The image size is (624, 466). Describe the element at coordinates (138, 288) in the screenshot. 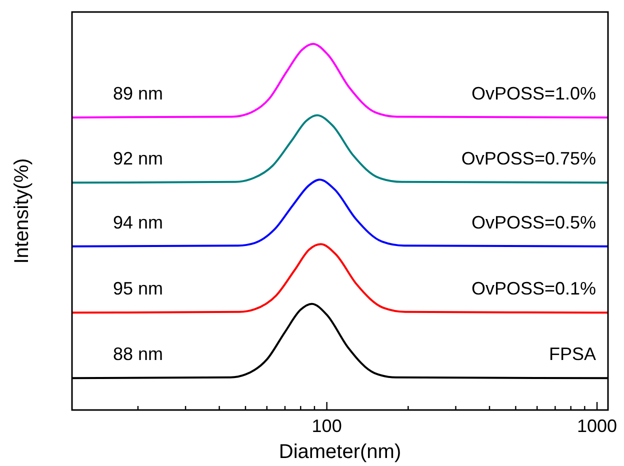

I see `annotation: 95 nm` at that location.